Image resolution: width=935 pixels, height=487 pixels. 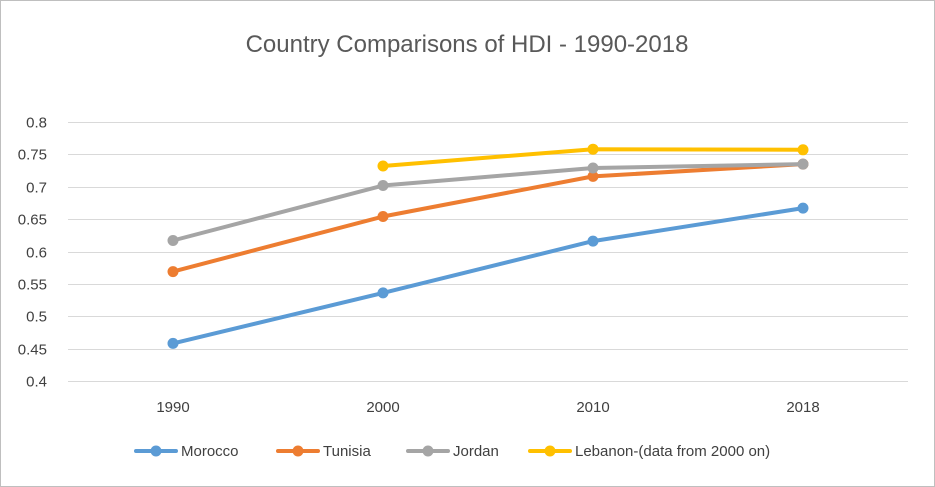 I want to click on legend-item: Jordan, so click(x=452, y=451).